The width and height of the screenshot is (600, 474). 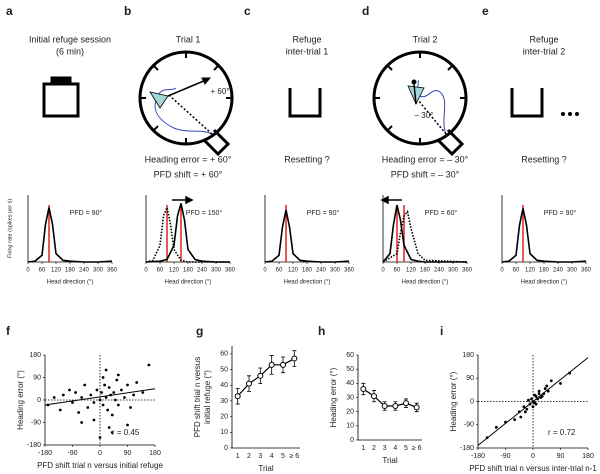 What do you see at coordinates (417, 448) in the screenshot?
I see `x-tick-label: ≥ 6` at bounding box center [417, 448].